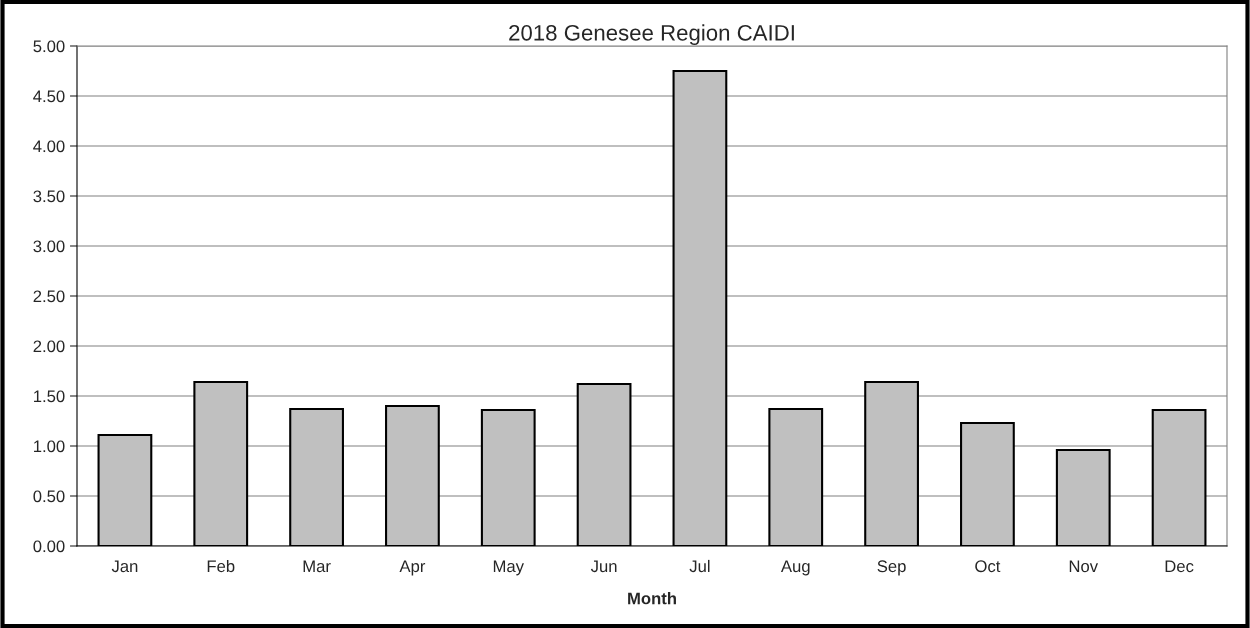 The image size is (1250, 628). I want to click on y-tick-label: 2.50, so click(49, 296).